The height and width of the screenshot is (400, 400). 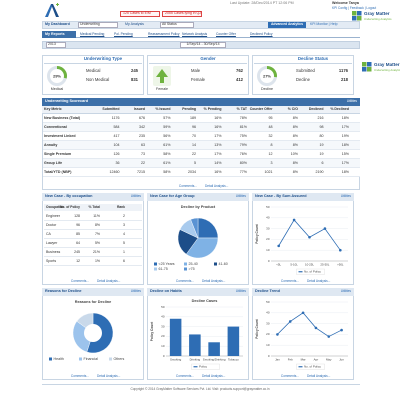 I want to click on advanced-button-text: Advanced Analytics, so click(x=287, y=24).